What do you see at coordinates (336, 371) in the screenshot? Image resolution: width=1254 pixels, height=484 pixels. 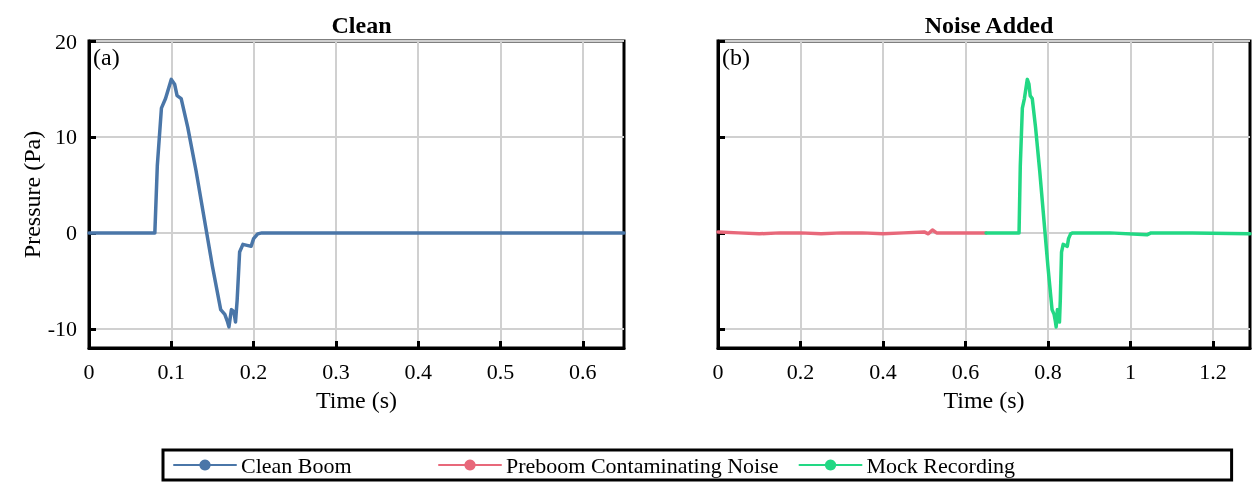 I see `x-tick-label: 0.3` at bounding box center [336, 371].